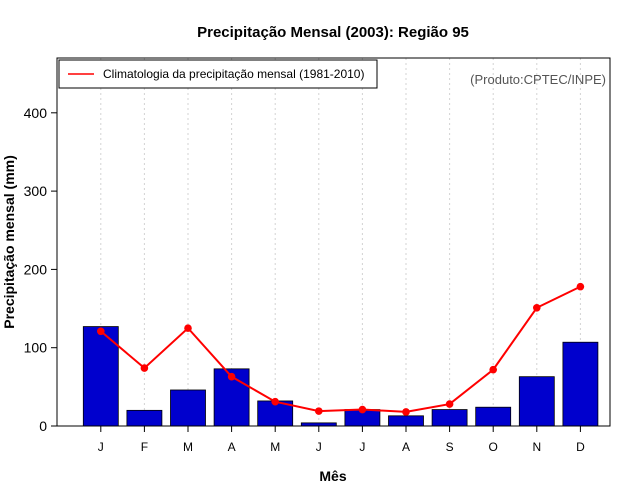 The image size is (640, 500). What do you see at coordinates (144, 447) in the screenshot?
I see `x-tick-label: F` at bounding box center [144, 447].